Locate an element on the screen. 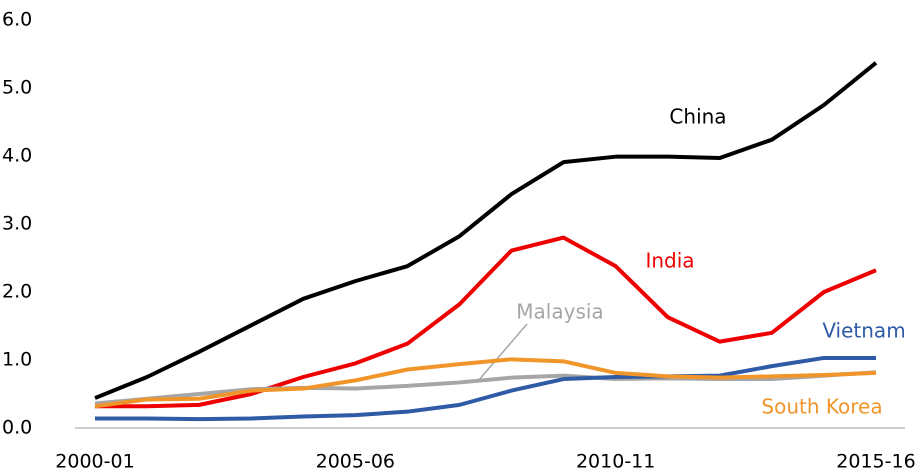  leader-line is located at coordinates (502, 352).